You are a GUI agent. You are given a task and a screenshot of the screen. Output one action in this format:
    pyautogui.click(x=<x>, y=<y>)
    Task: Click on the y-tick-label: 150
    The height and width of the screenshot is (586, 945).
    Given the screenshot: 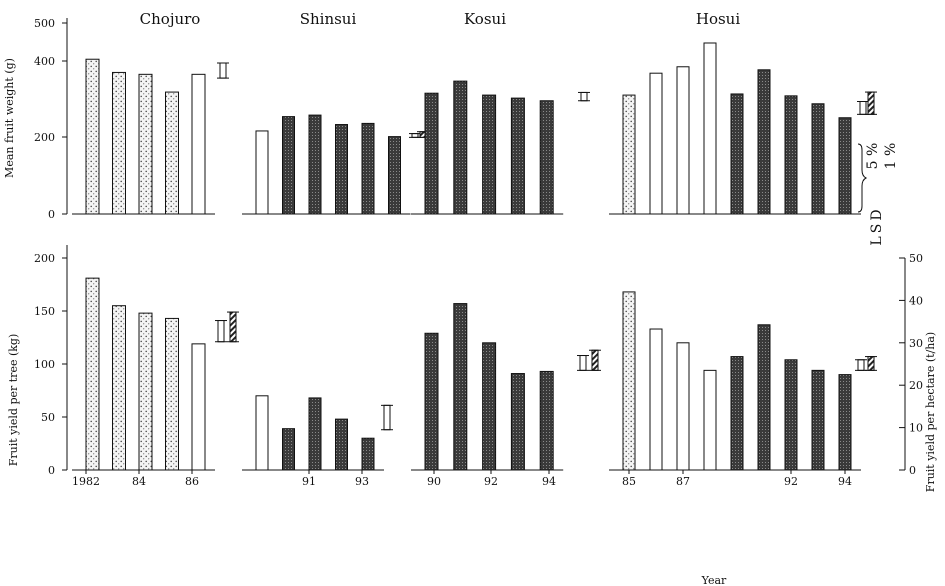 What is the action you would take?
    pyautogui.click(x=44, y=311)
    